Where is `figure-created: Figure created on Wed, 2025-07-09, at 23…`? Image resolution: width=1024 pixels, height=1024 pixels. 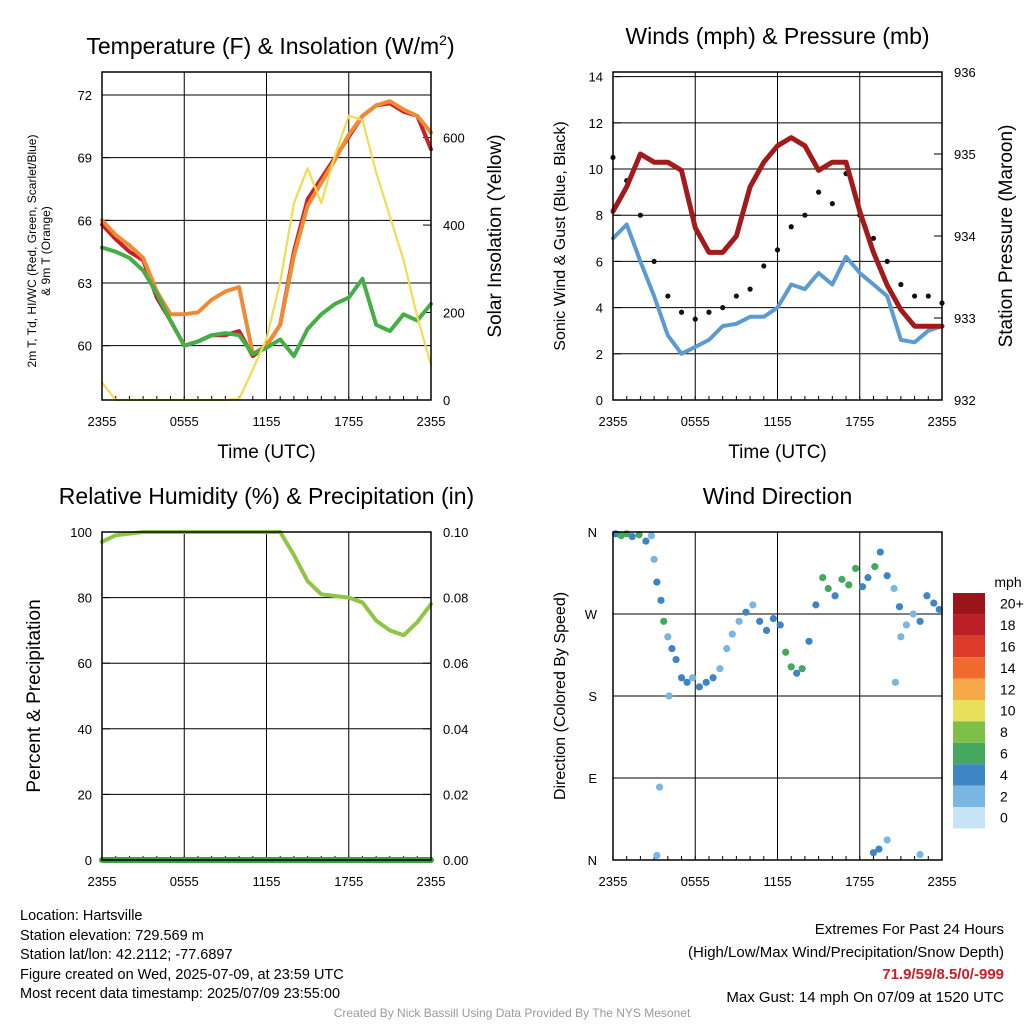
figure-created: Figure created on Wed, 2025-07-09, at 23… is located at coordinates (182, 974).